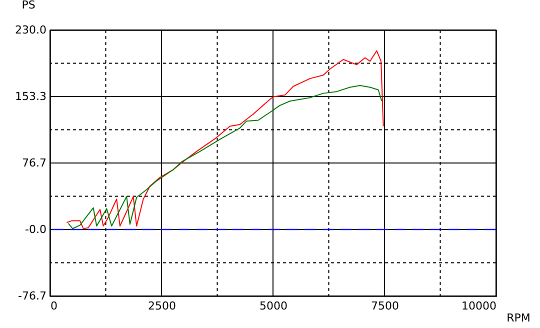 This screenshot has width=540, height=328. I want to click on x-tick-label: 5000, so click(274, 306).